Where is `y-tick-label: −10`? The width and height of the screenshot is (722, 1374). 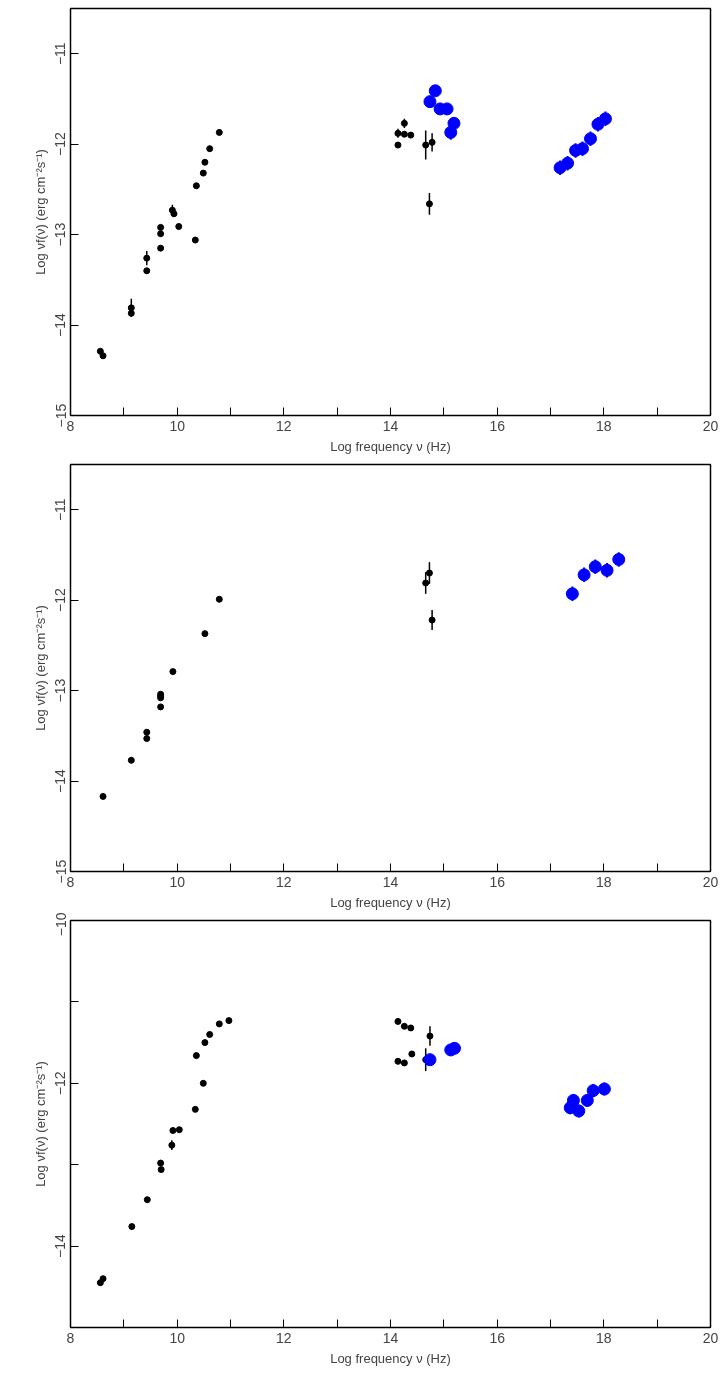 y-tick-label: −10 is located at coordinates (60, 924).